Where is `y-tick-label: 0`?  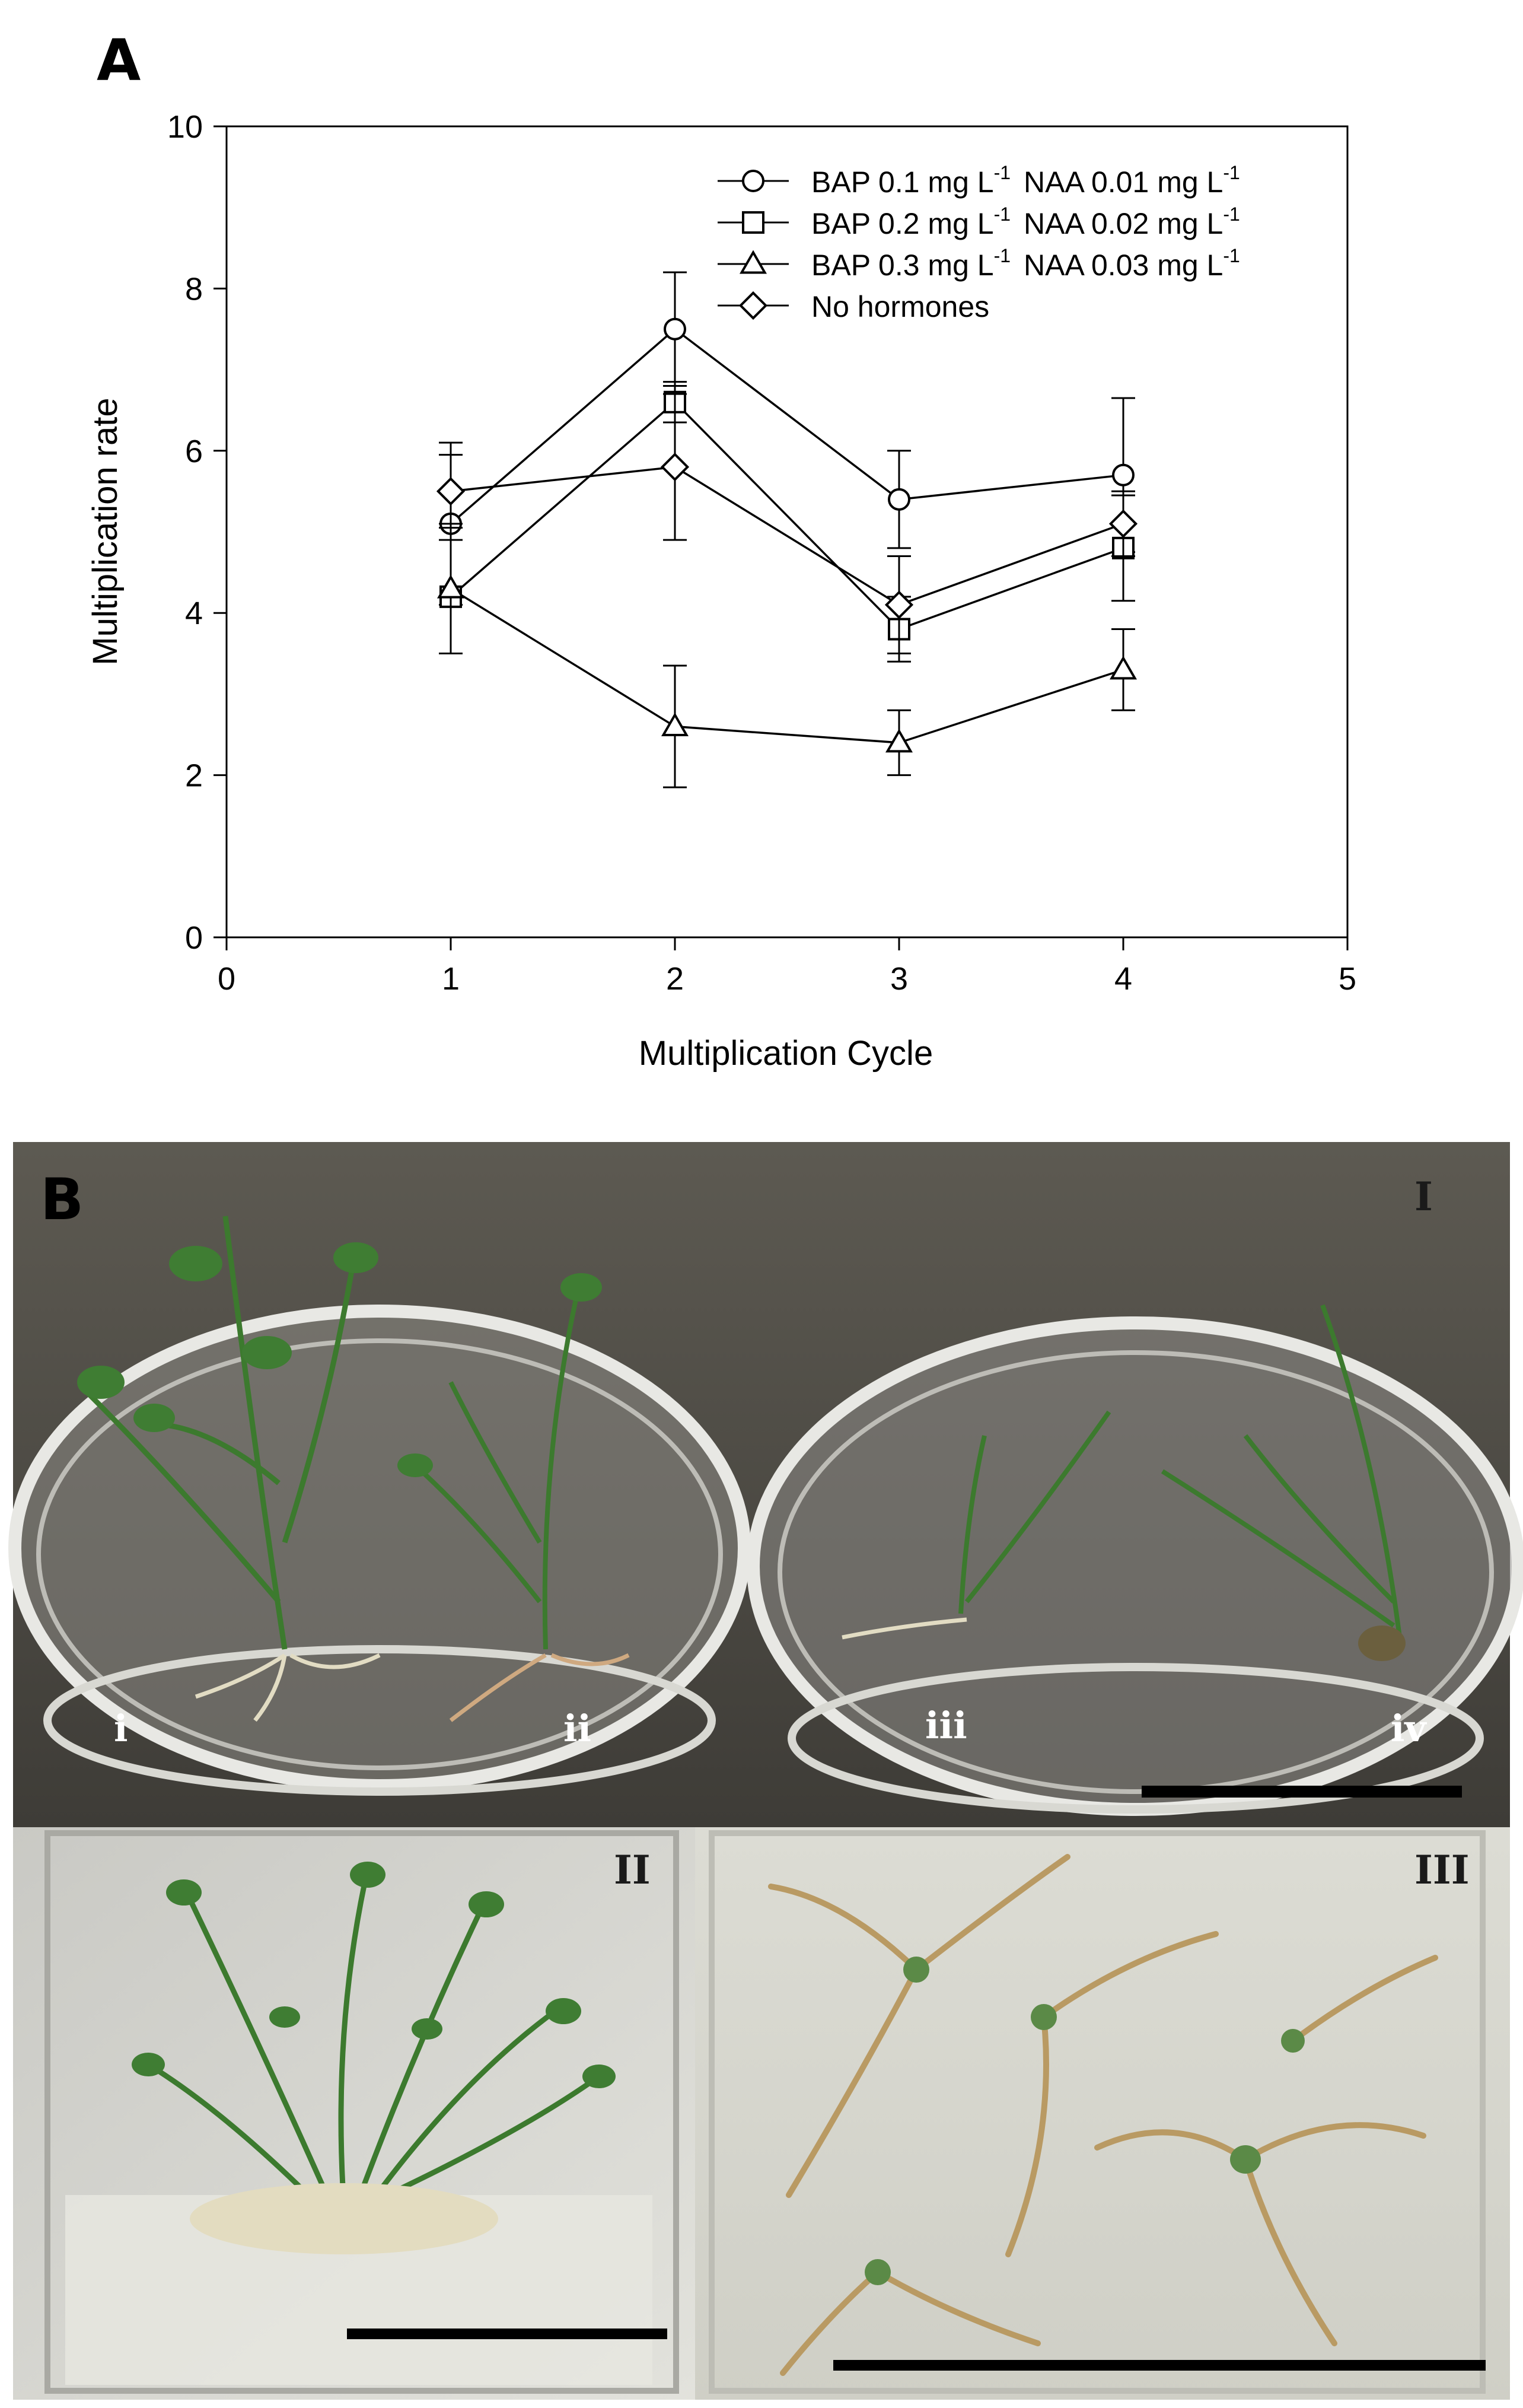
y-tick-label: 0 is located at coordinates (194, 938).